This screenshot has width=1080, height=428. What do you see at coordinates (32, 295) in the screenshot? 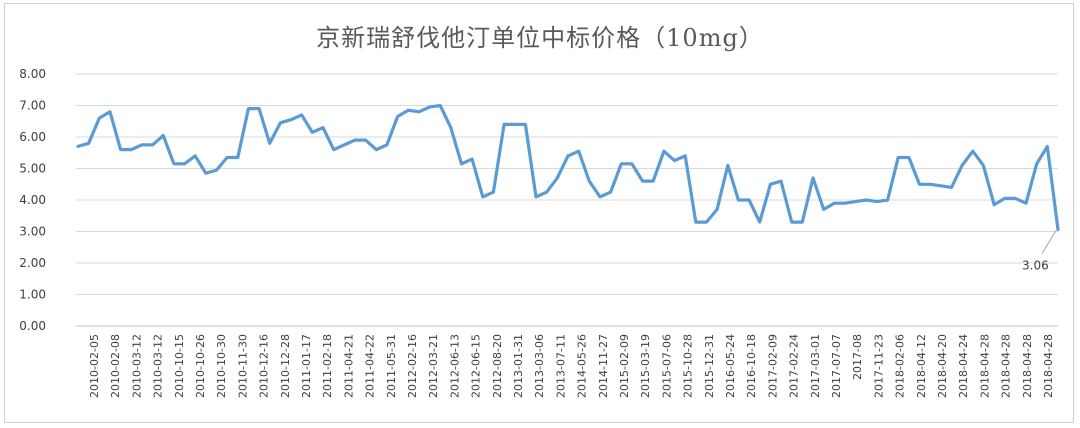
I see `y-tick-label: 1.00` at bounding box center [32, 295].